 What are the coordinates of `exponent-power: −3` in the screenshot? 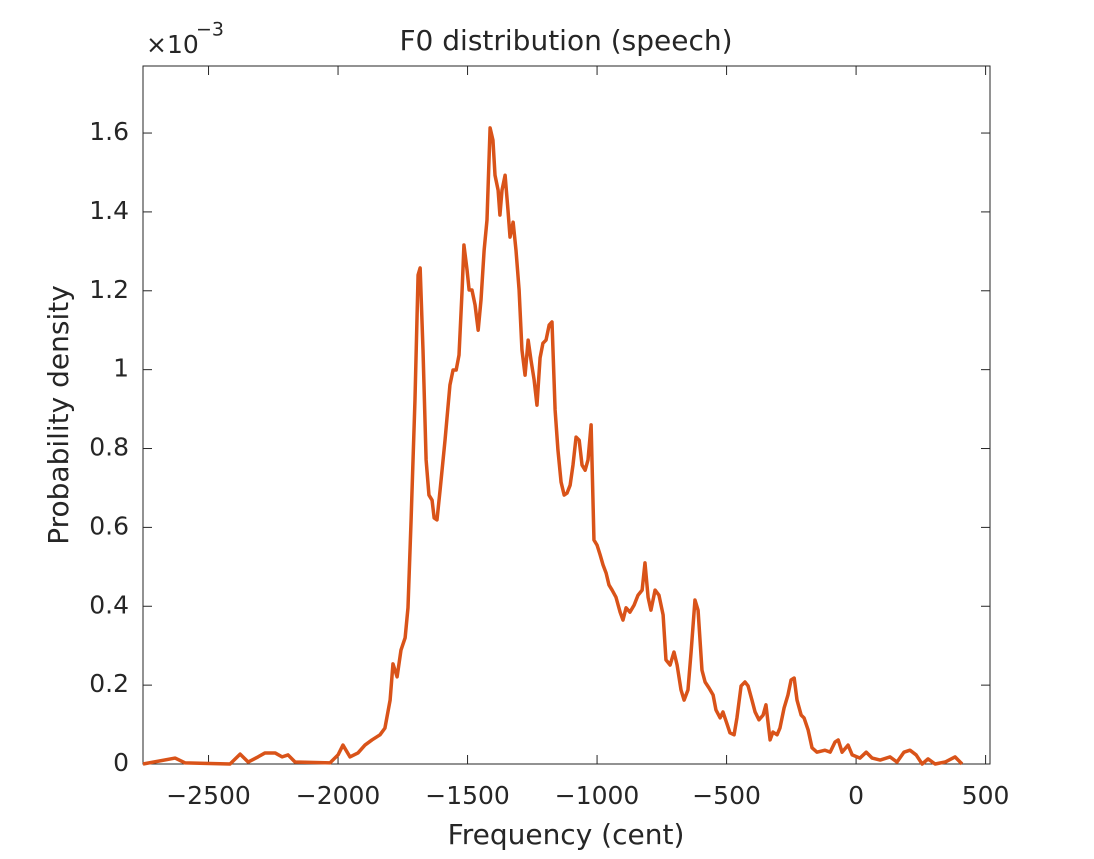 It's located at (210, 30).